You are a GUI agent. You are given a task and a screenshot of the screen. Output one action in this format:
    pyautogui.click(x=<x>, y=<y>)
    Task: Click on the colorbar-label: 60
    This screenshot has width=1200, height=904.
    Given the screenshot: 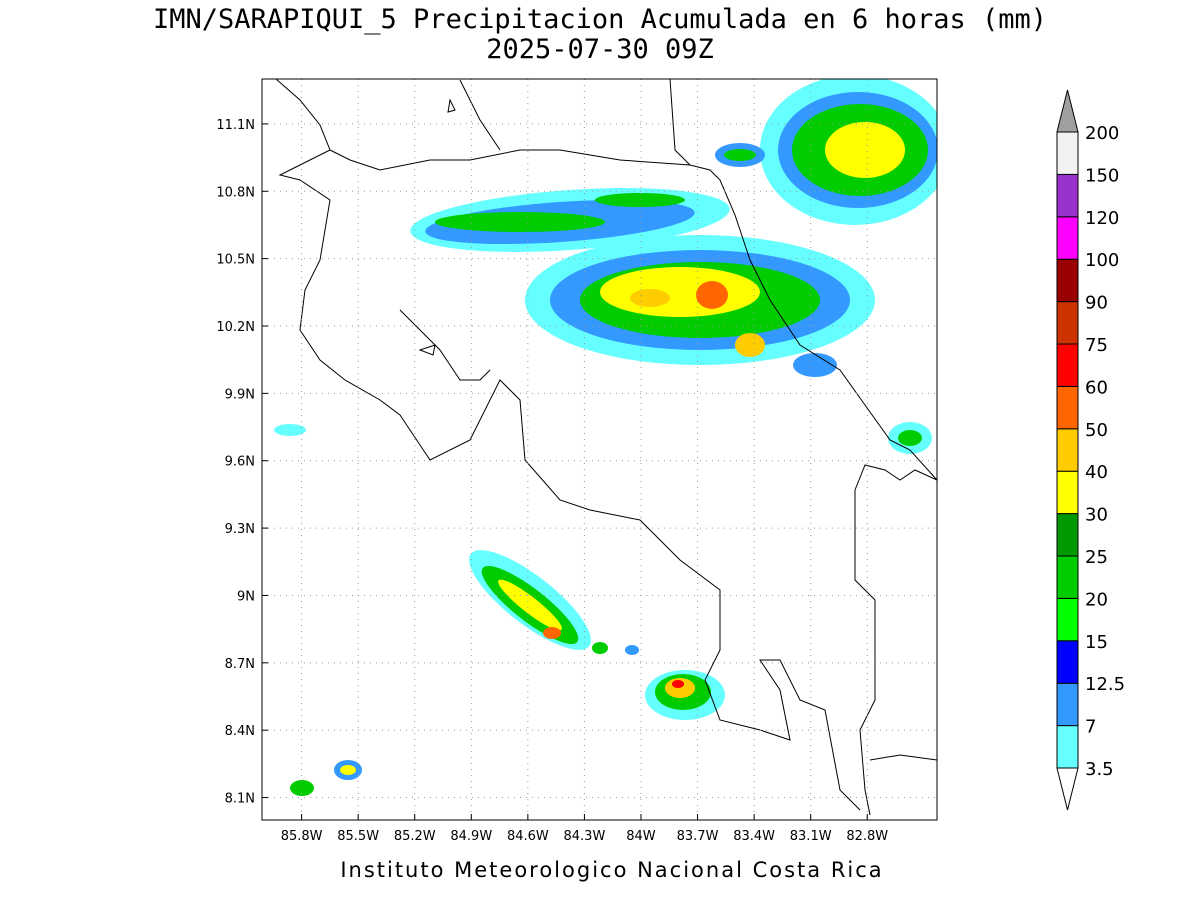 What is the action you would take?
    pyautogui.click(x=1096, y=387)
    